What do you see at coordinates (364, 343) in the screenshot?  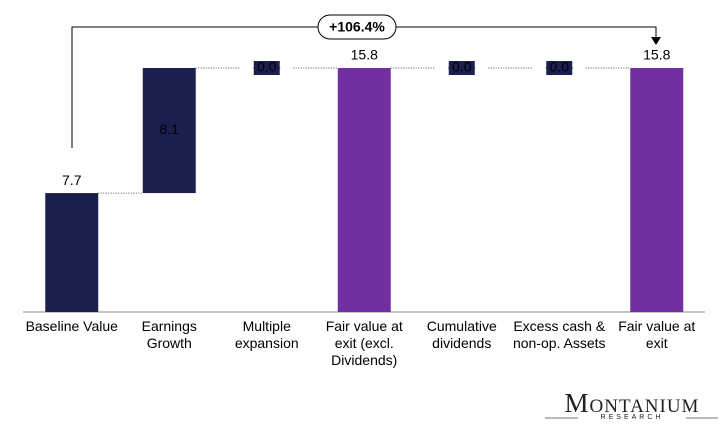 I see `x-tick-label: Fair value at exit (excl. Dividends)` at bounding box center [364, 343].